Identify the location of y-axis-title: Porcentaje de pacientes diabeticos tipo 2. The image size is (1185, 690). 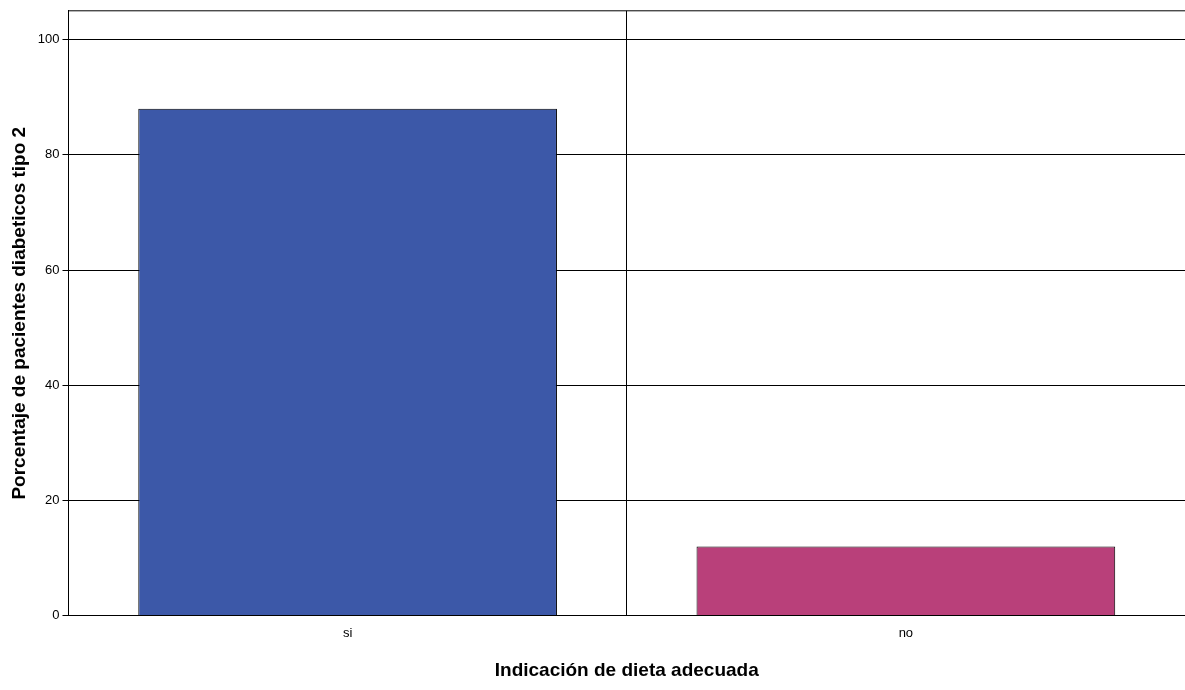
(18, 313).